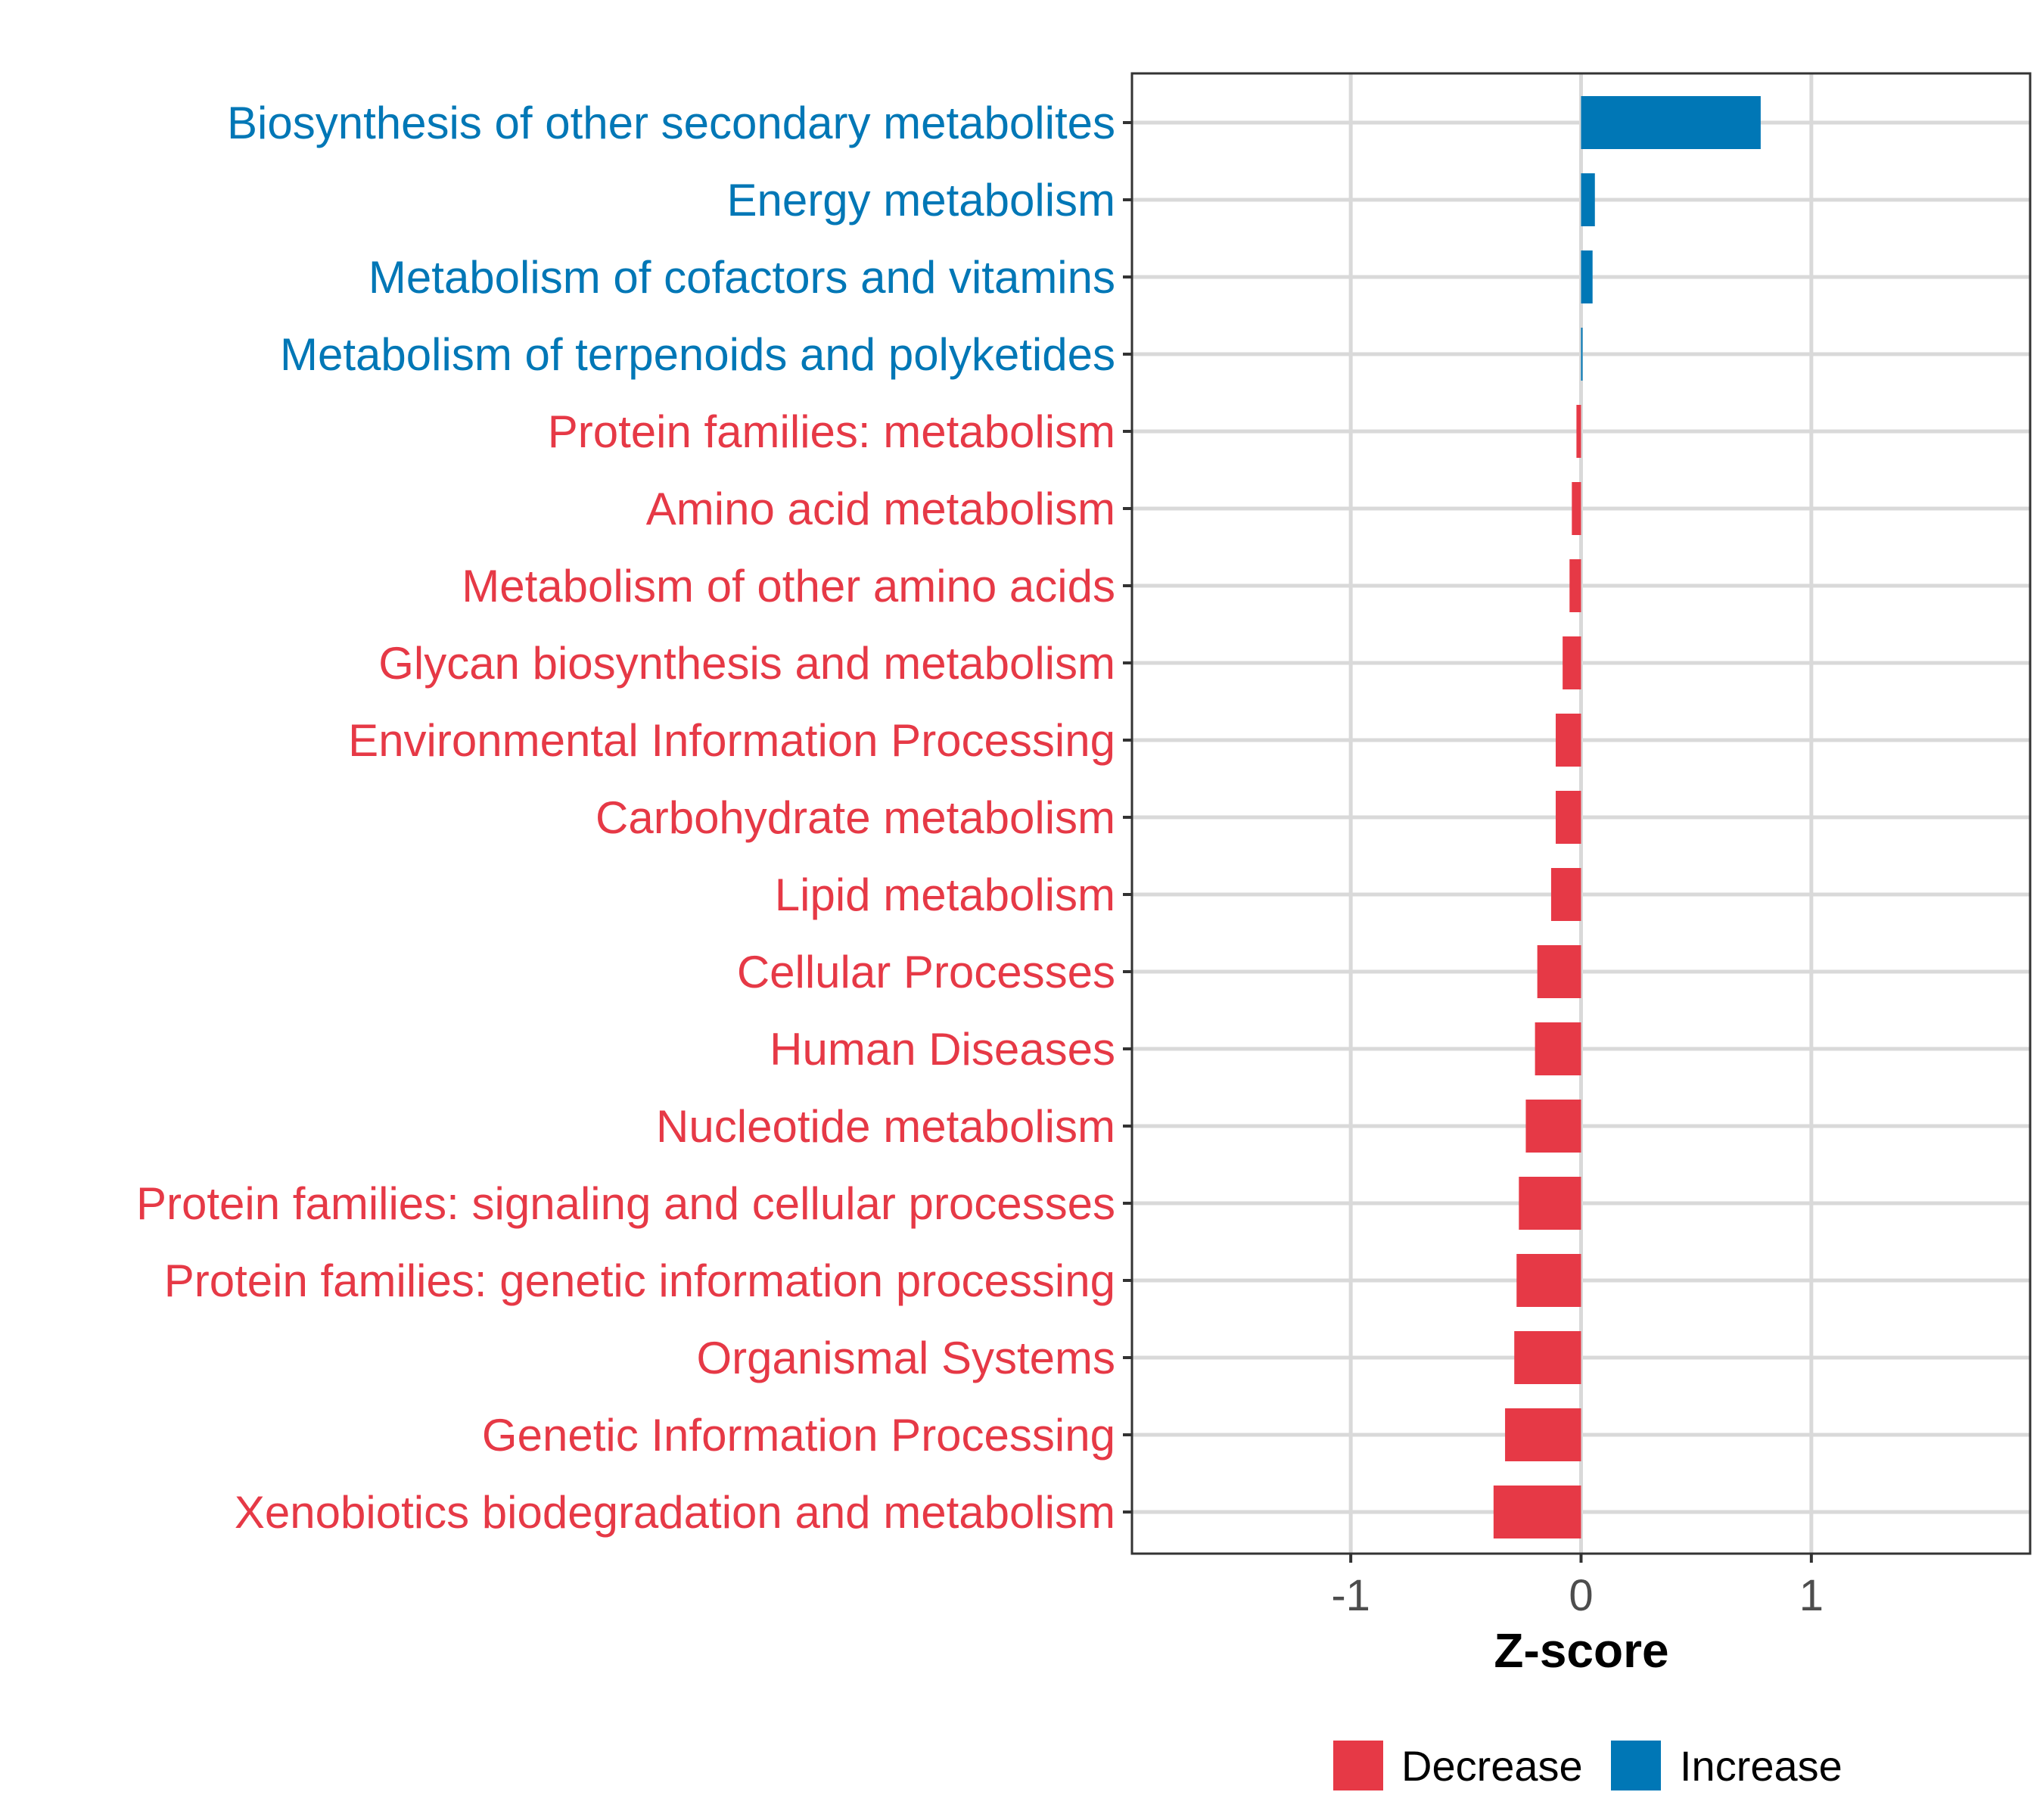  What do you see at coordinates (742, 277) in the screenshot?
I see `y-tick-label: Metabolism of cofactors and vitamins` at bounding box center [742, 277].